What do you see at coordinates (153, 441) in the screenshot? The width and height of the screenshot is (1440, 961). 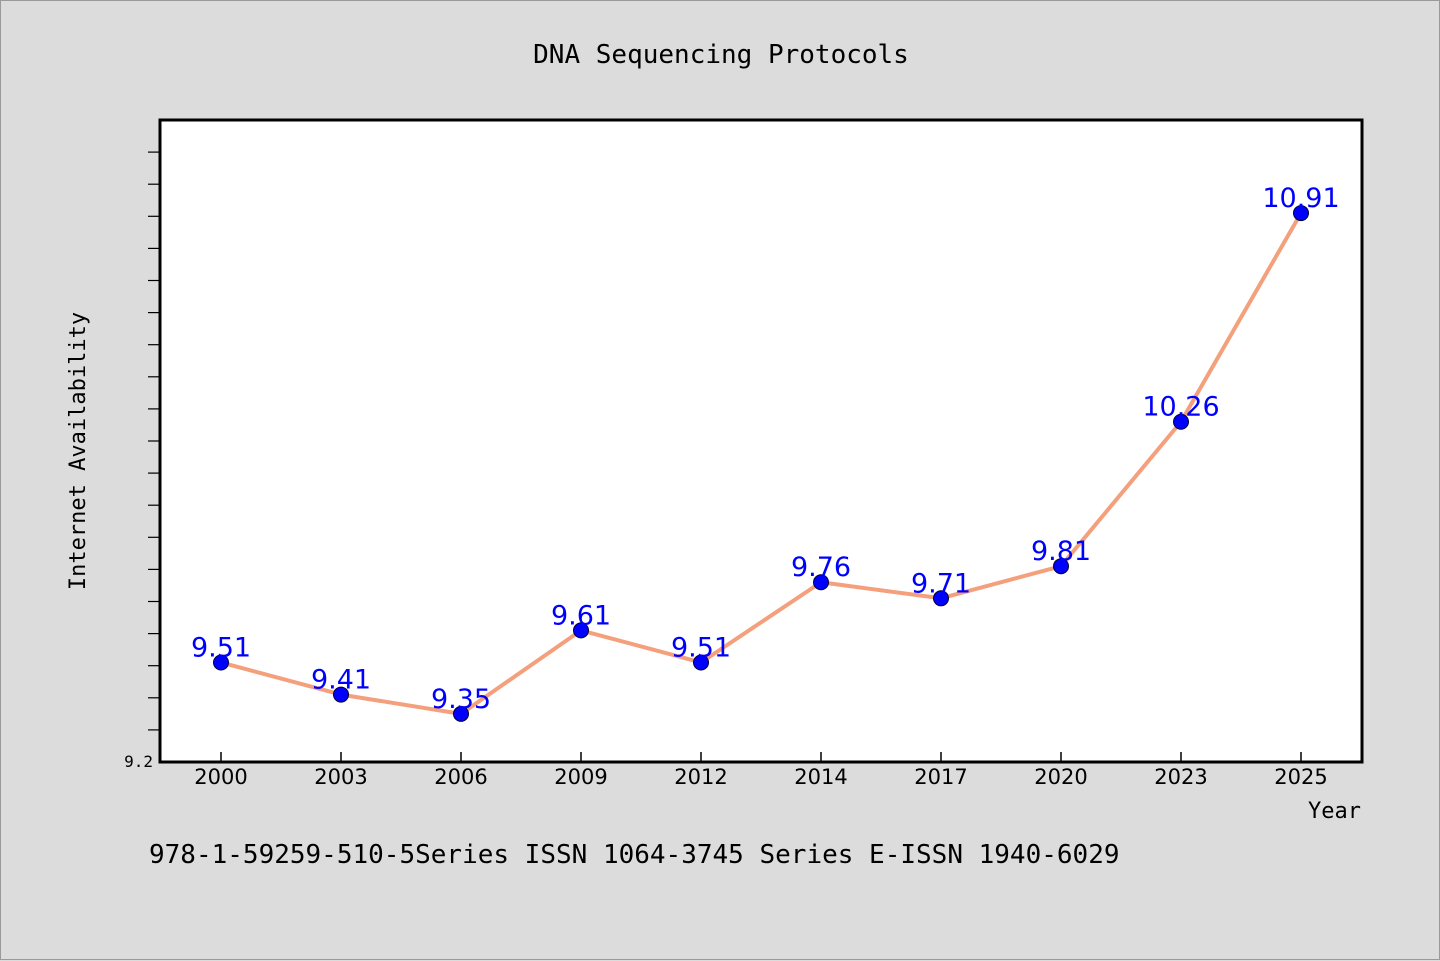 I see `y-axis-ticks` at bounding box center [153, 441].